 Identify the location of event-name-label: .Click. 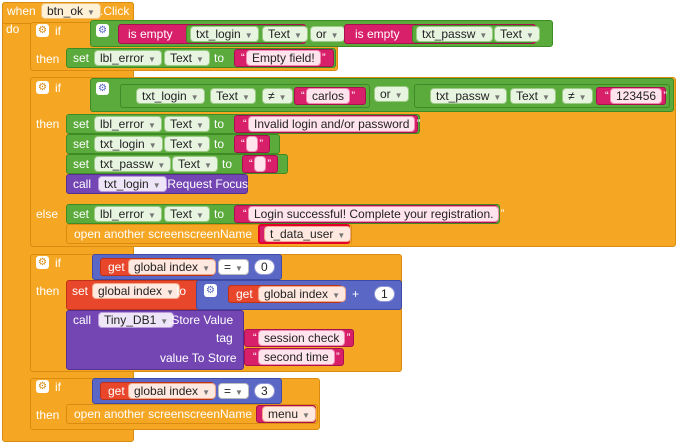
(115, 11).